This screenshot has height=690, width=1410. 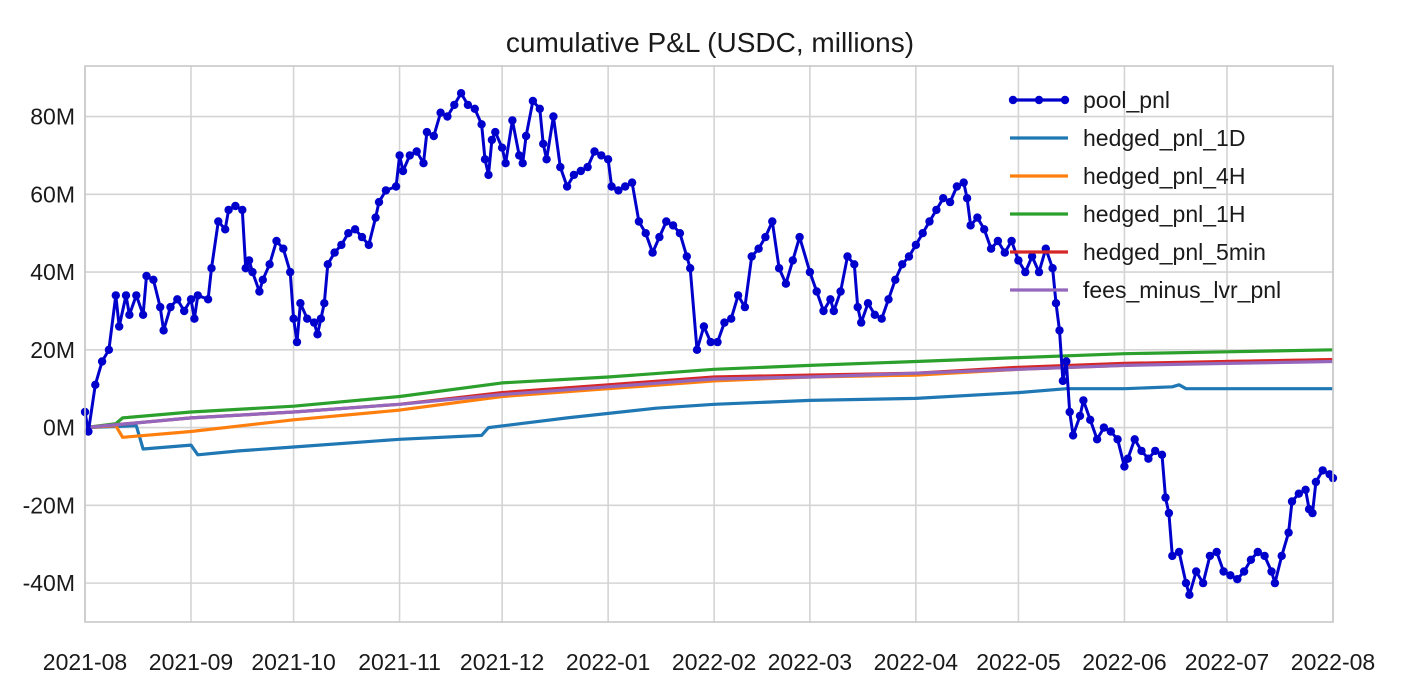 What do you see at coordinates (1089, 100) in the screenshot?
I see `legend-item: pool_pnl` at bounding box center [1089, 100].